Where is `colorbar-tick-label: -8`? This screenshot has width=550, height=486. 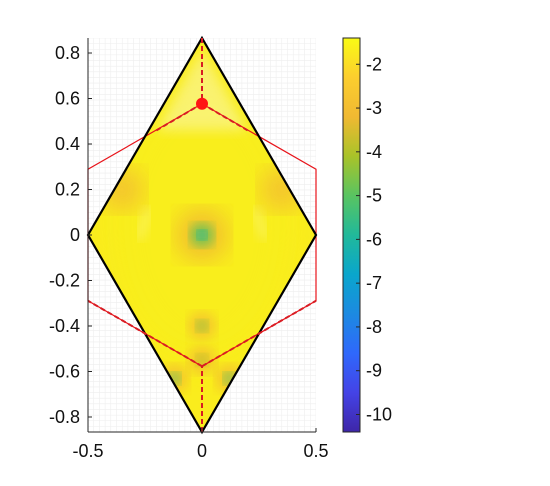
colorbar-tick-label: -8 is located at coordinates (374, 327).